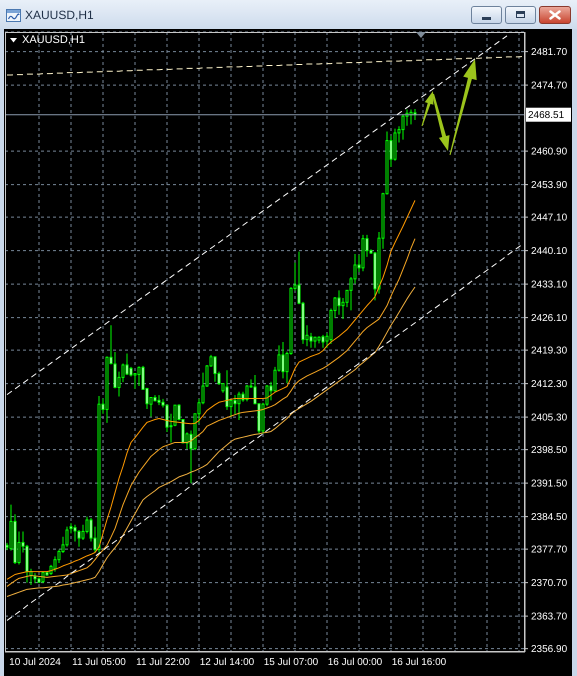  What do you see at coordinates (549, 351) in the screenshot?
I see `y-tick-label: 2419.30` at bounding box center [549, 351].